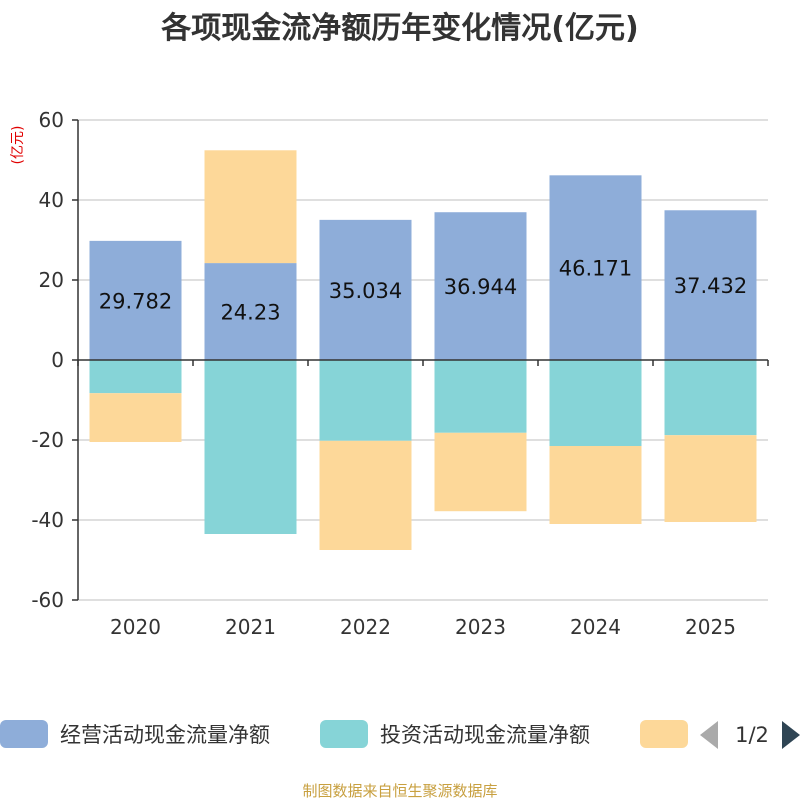 This screenshot has width=800, height=800. I want to click on pager-next-icon, so click(791, 735).